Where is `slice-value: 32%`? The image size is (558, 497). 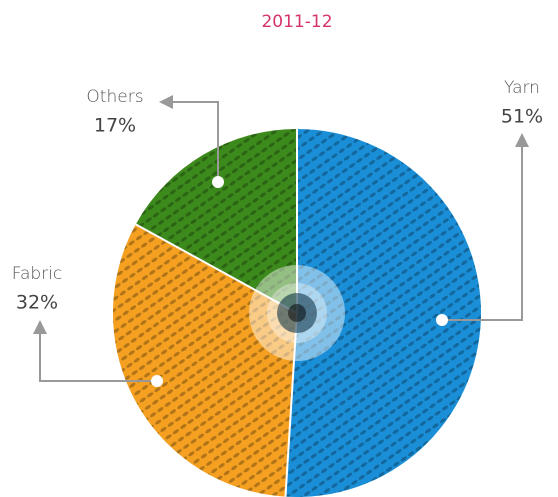
slice-value: 32% is located at coordinates (37, 303).